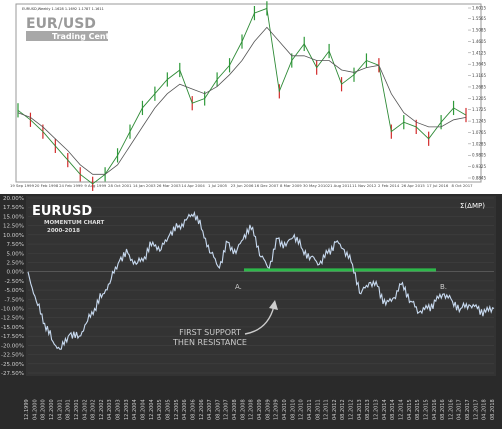 This screenshot has height=433, width=502. I want to click on top-x-tick-label: 8 Oct 2017, so click(462, 185).